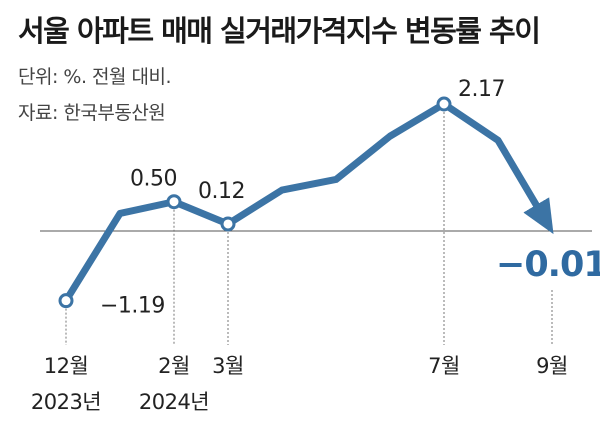 The height and width of the screenshot is (424, 600). What do you see at coordinates (66, 366) in the screenshot?
I see `x-tick-month: 12월` at bounding box center [66, 366].